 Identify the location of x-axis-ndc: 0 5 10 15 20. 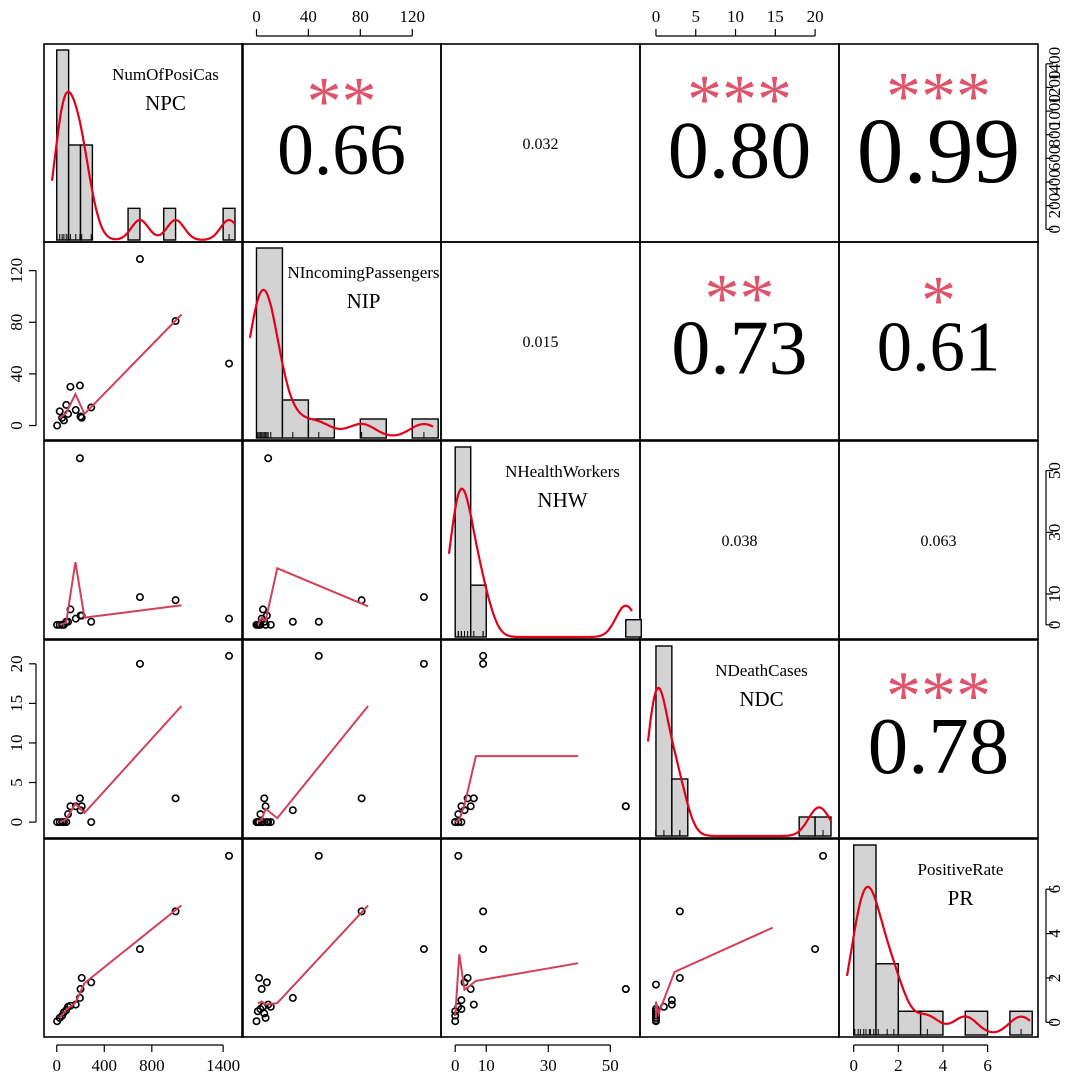
(738, 22).